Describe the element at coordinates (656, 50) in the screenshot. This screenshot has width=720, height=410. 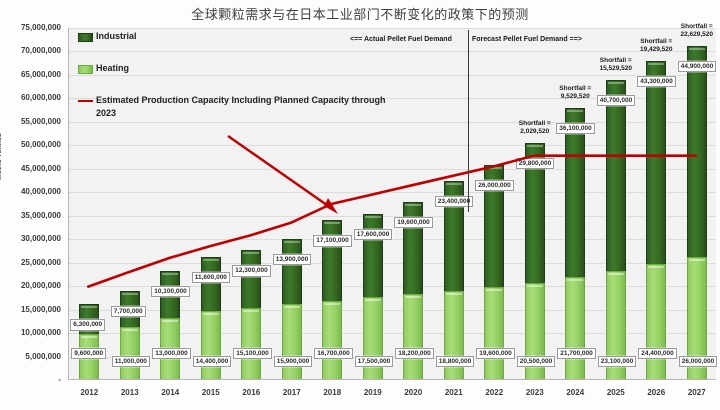
I see `shortfall-value: 19,429,520` at that location.